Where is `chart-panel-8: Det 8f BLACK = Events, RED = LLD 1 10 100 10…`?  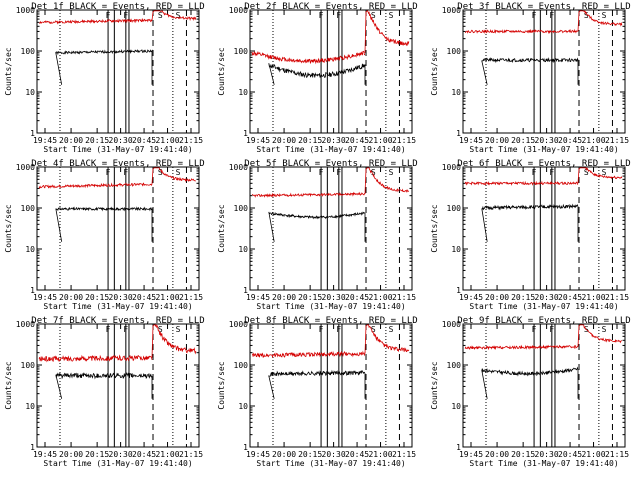 chart-panel-8: Det 8f BLACK = Events, RED = LLD 1 10 100 10… is located at coordinates (317, 392).